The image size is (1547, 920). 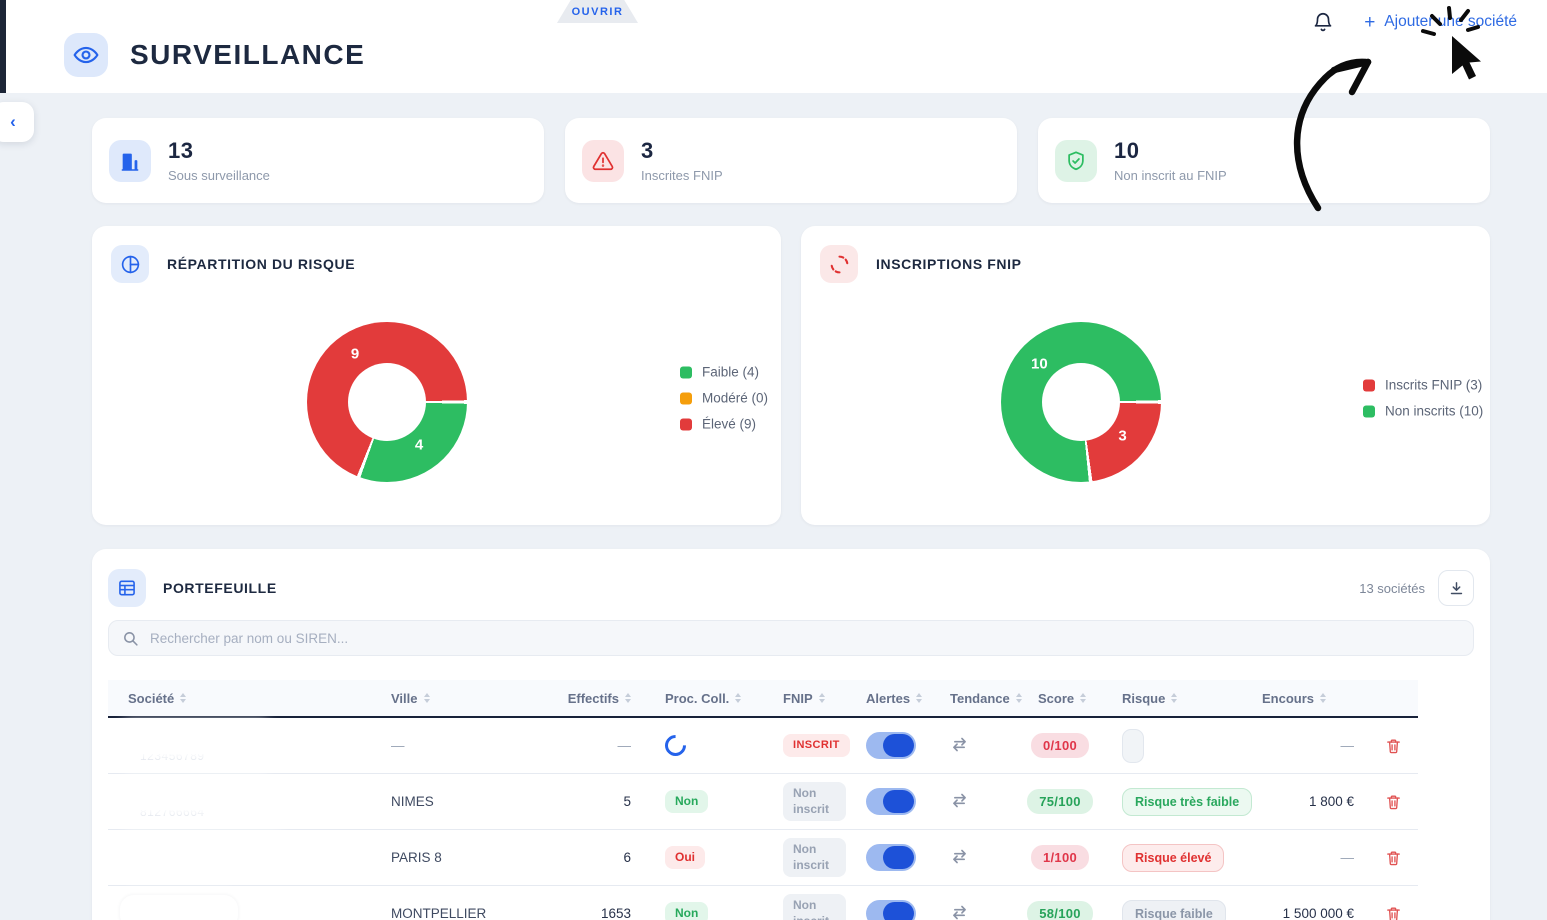 I want to click on table-row: 123456789 — — INSCRIT 0/100 —, so click(x=763, y=746).